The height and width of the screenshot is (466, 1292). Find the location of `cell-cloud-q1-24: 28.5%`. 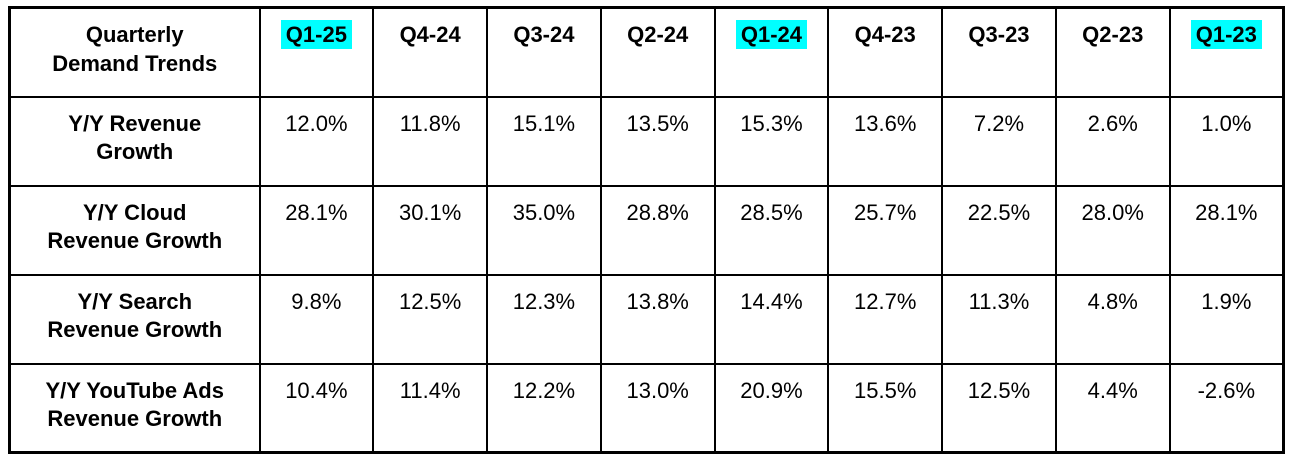

cell-cloud-q1-24: 28.5% is located at coordinates (771, 230).